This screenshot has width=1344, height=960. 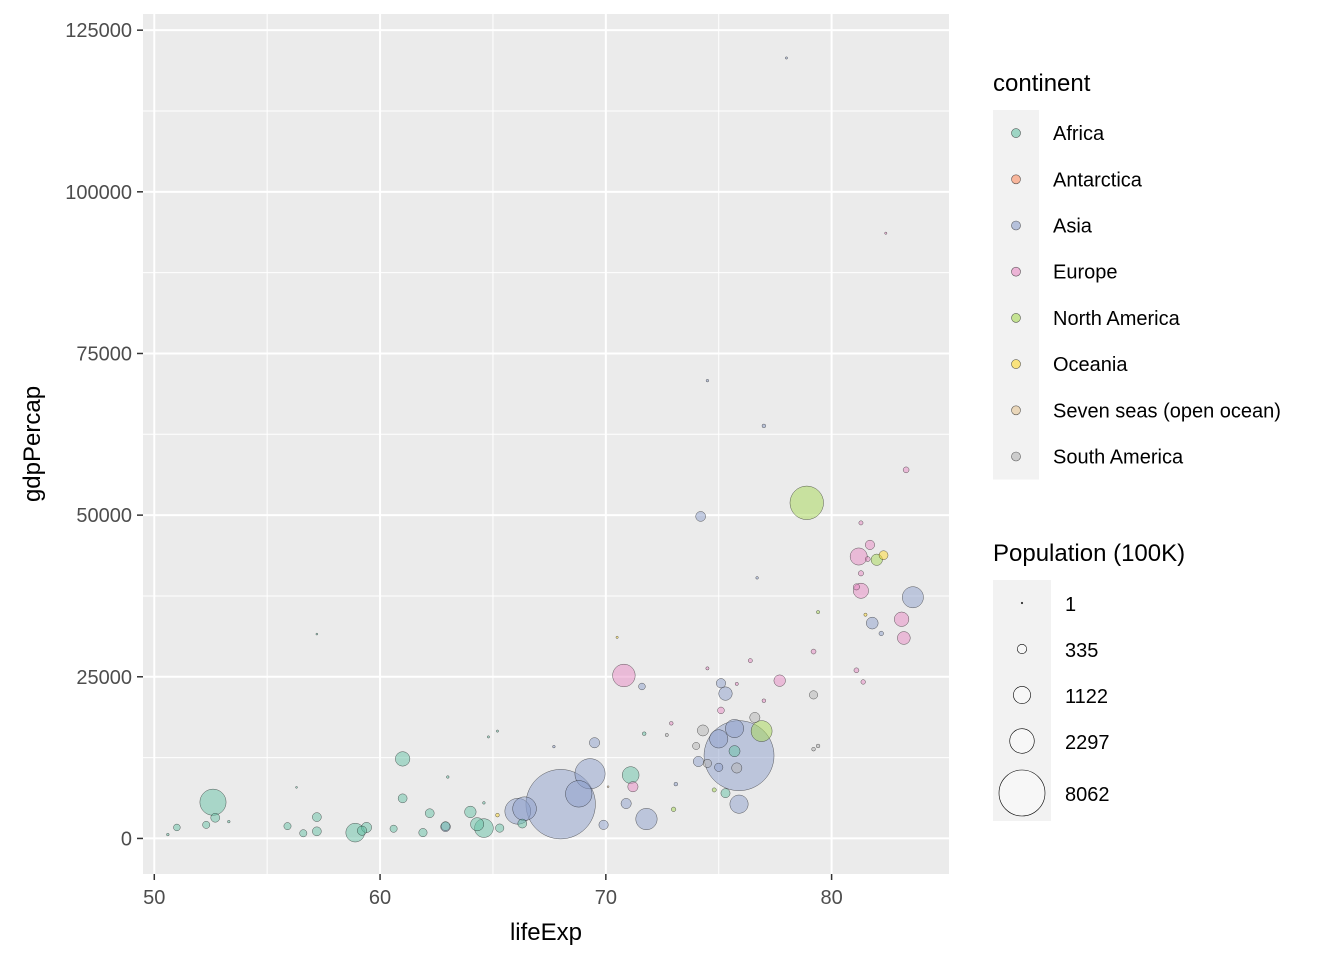 What do you see at coordinates (1085, 273) in the screenshot?
I see `color-legend-label: Europe` at bounding box center [1085, 273].